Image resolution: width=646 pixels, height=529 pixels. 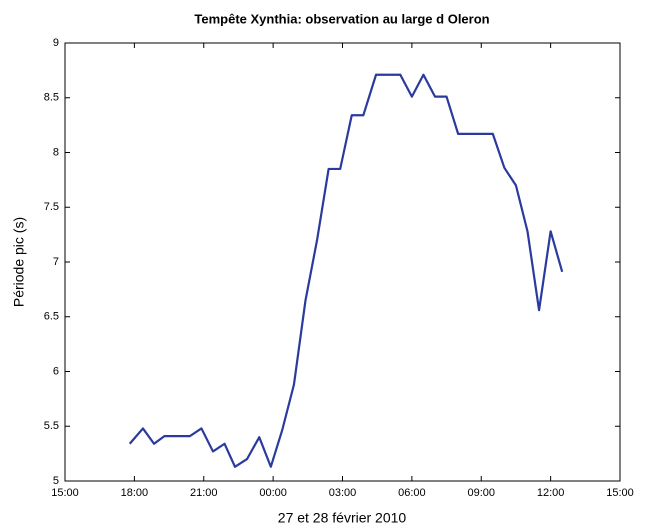 What do you see at coordinates (51, 317) in the screenshot?
I see `y-tick-label: 6.5` at bounding box center [51, 317].